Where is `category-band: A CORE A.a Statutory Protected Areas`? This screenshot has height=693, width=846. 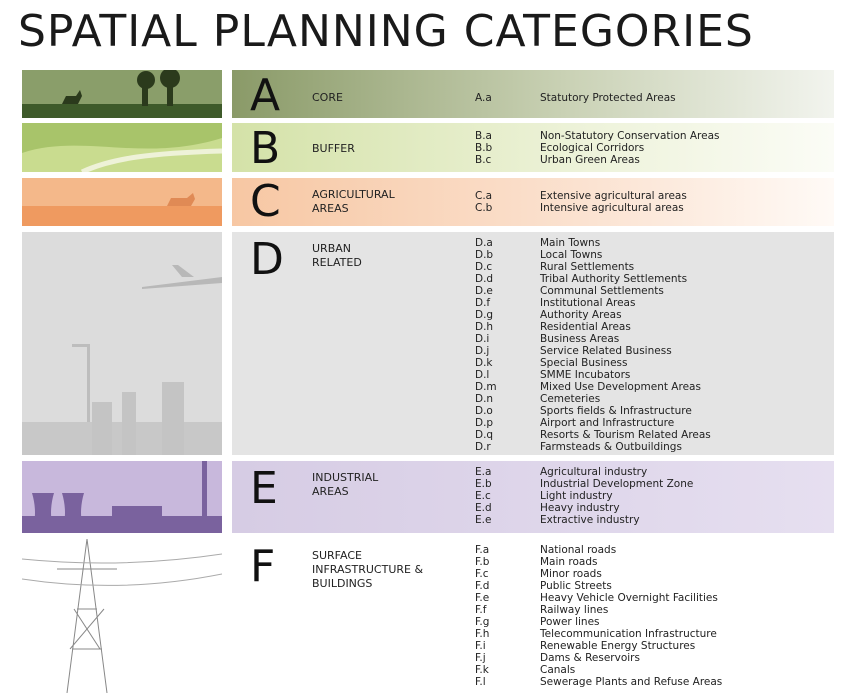 category-band: A CORE A.a Statutory Protected Areas is located at coordinates (533, 94).